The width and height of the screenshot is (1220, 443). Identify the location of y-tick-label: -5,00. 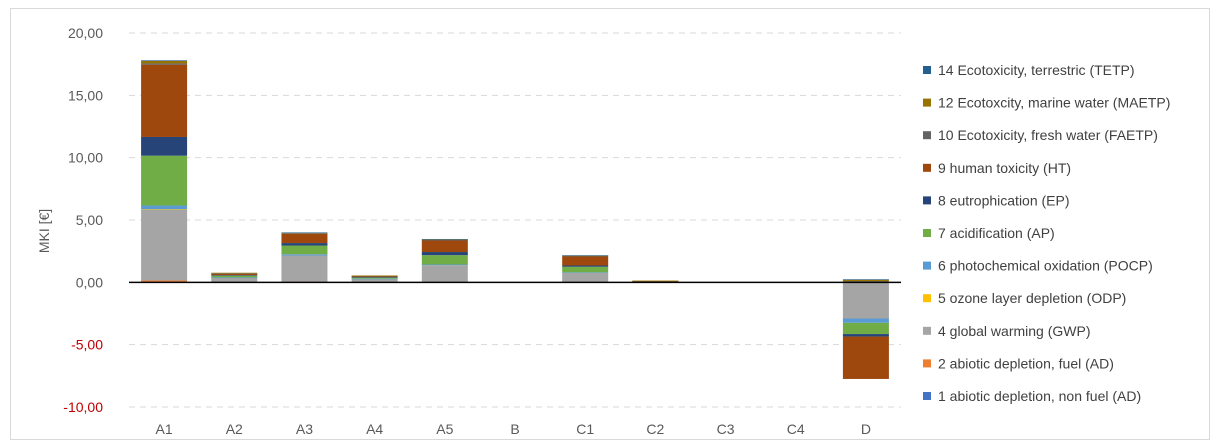
(87, 345).